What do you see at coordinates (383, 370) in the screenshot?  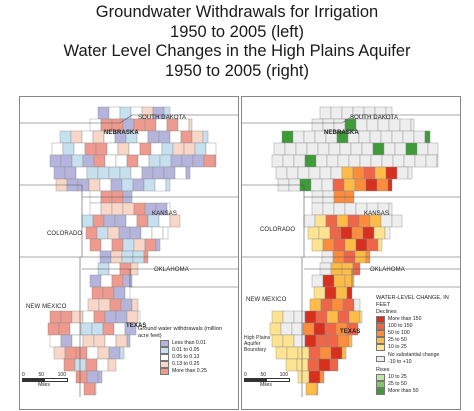 I see `legend-rises-label: Rises` at bounding box center [383, 370].